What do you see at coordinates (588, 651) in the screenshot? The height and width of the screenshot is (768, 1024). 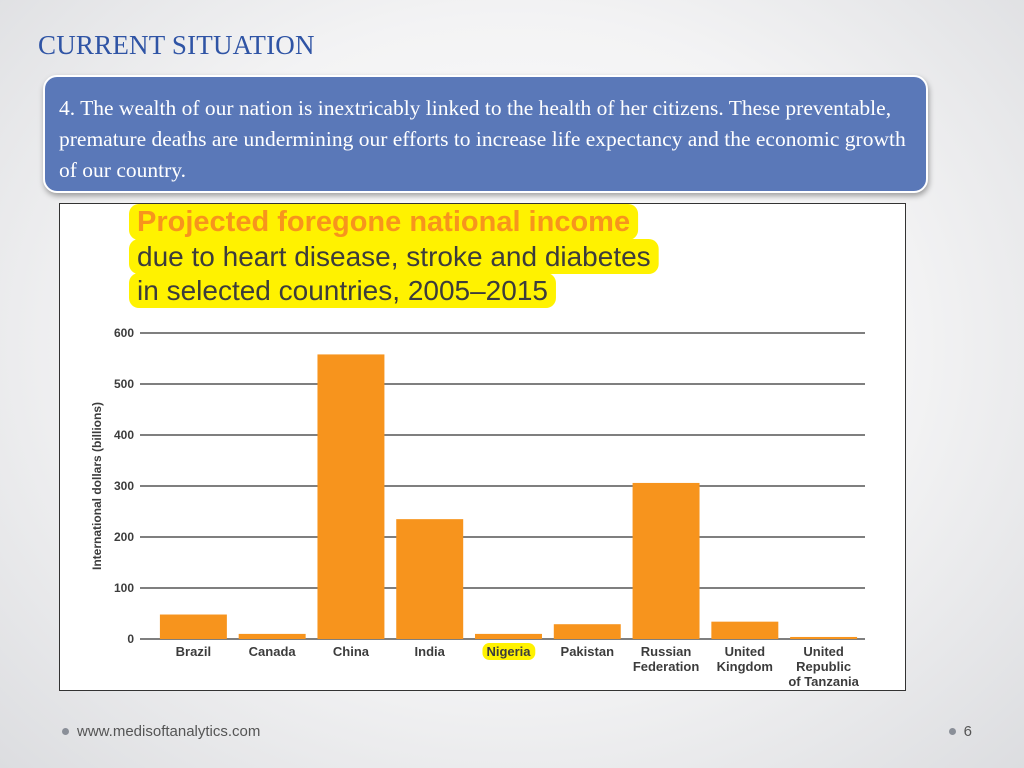 I see `x-tick-label: Pakistan` at bounding box center [588, 651].